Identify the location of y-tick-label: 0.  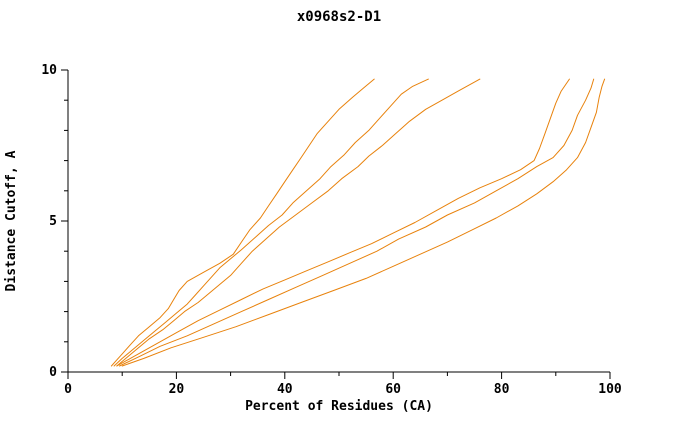
(53, 372).